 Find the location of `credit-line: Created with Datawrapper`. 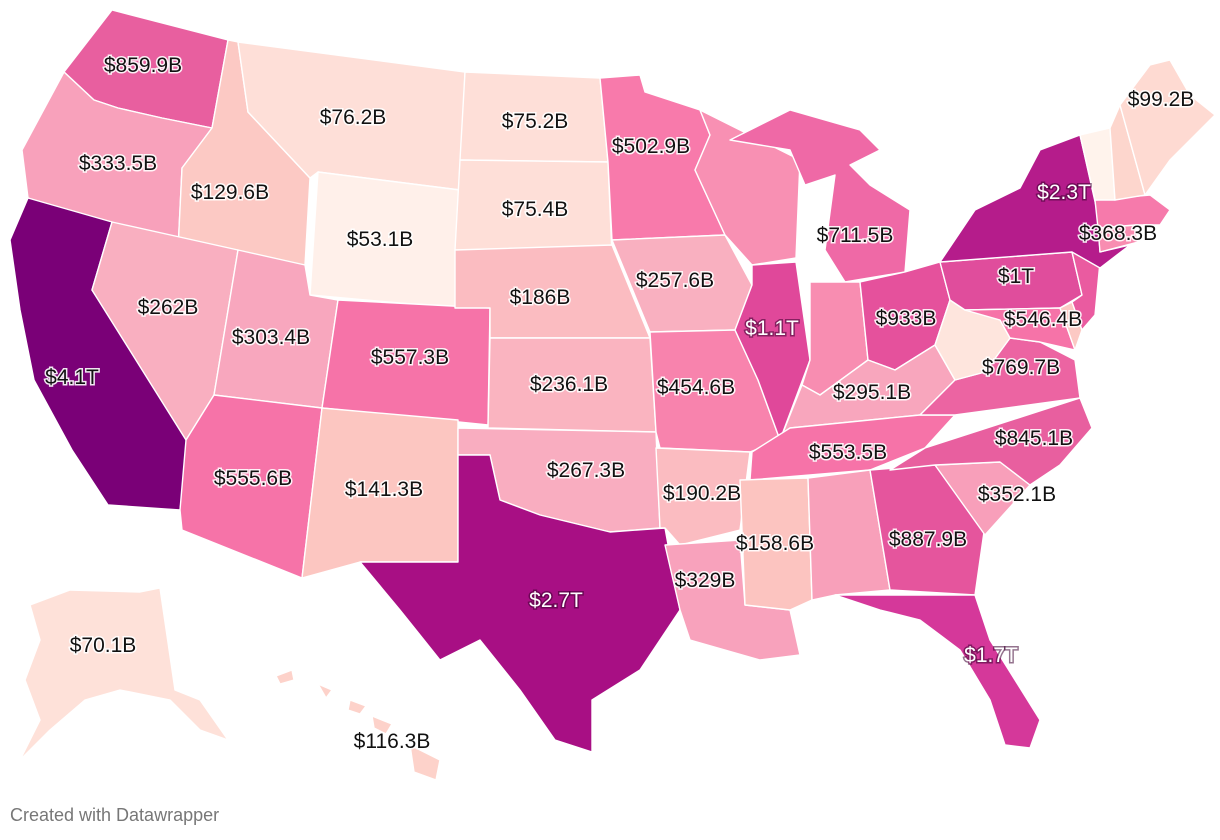

credit-line: Created with Datawrapper is located at coordinates (115, 815).